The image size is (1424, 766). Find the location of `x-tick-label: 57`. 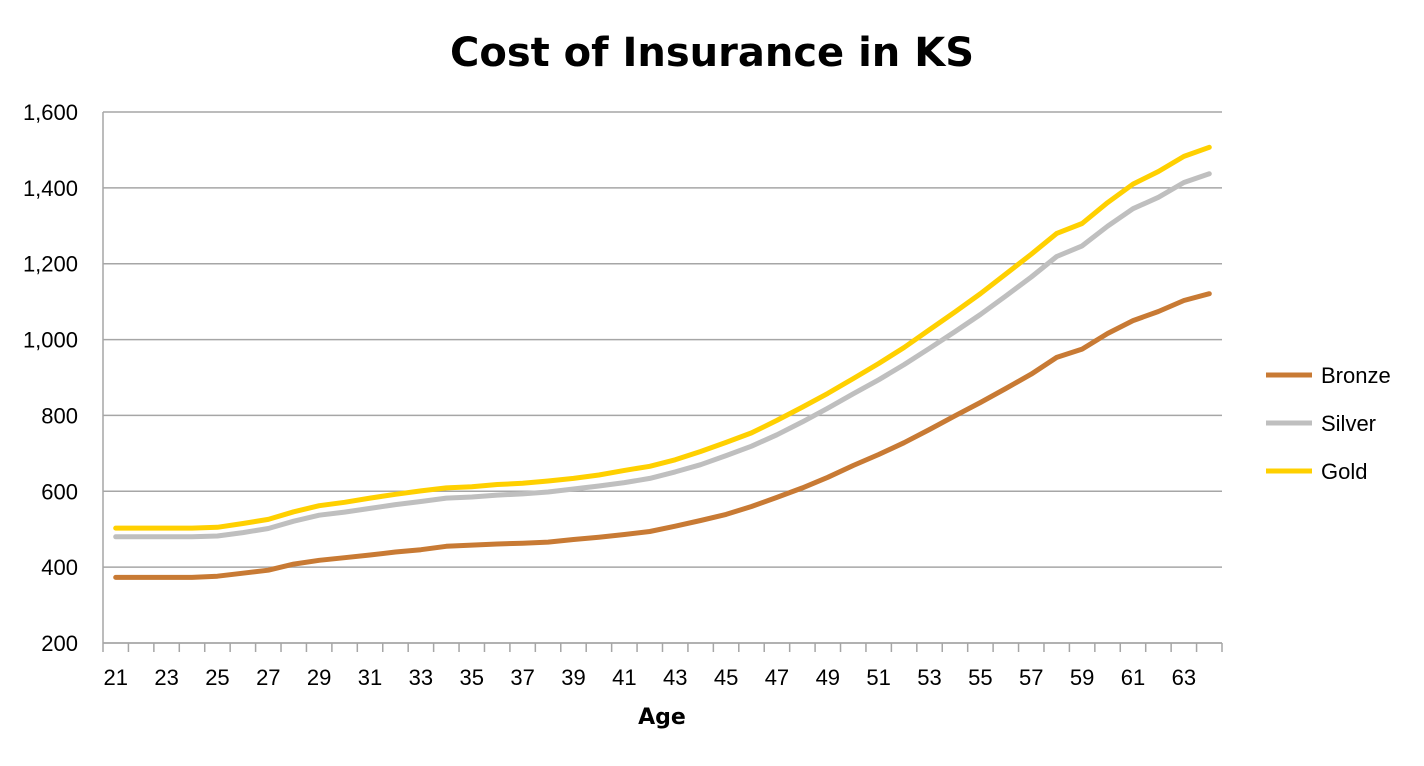

x-tick-label: 57 is located at coordinates (1031, 677).